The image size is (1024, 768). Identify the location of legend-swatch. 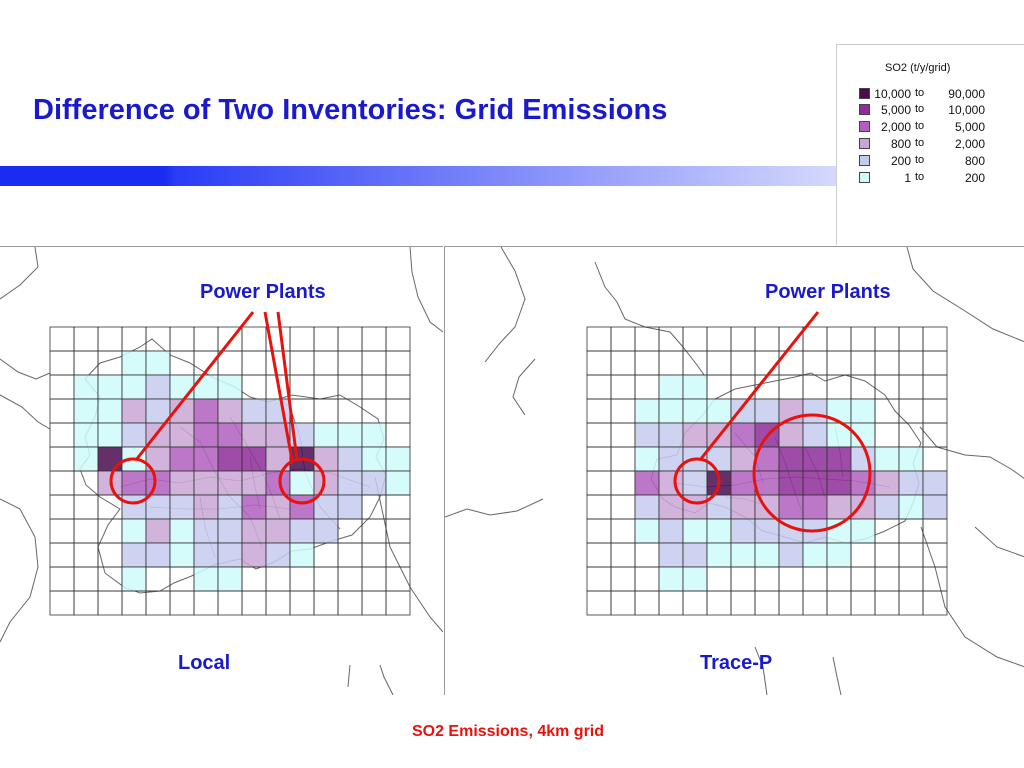
(864, 143).